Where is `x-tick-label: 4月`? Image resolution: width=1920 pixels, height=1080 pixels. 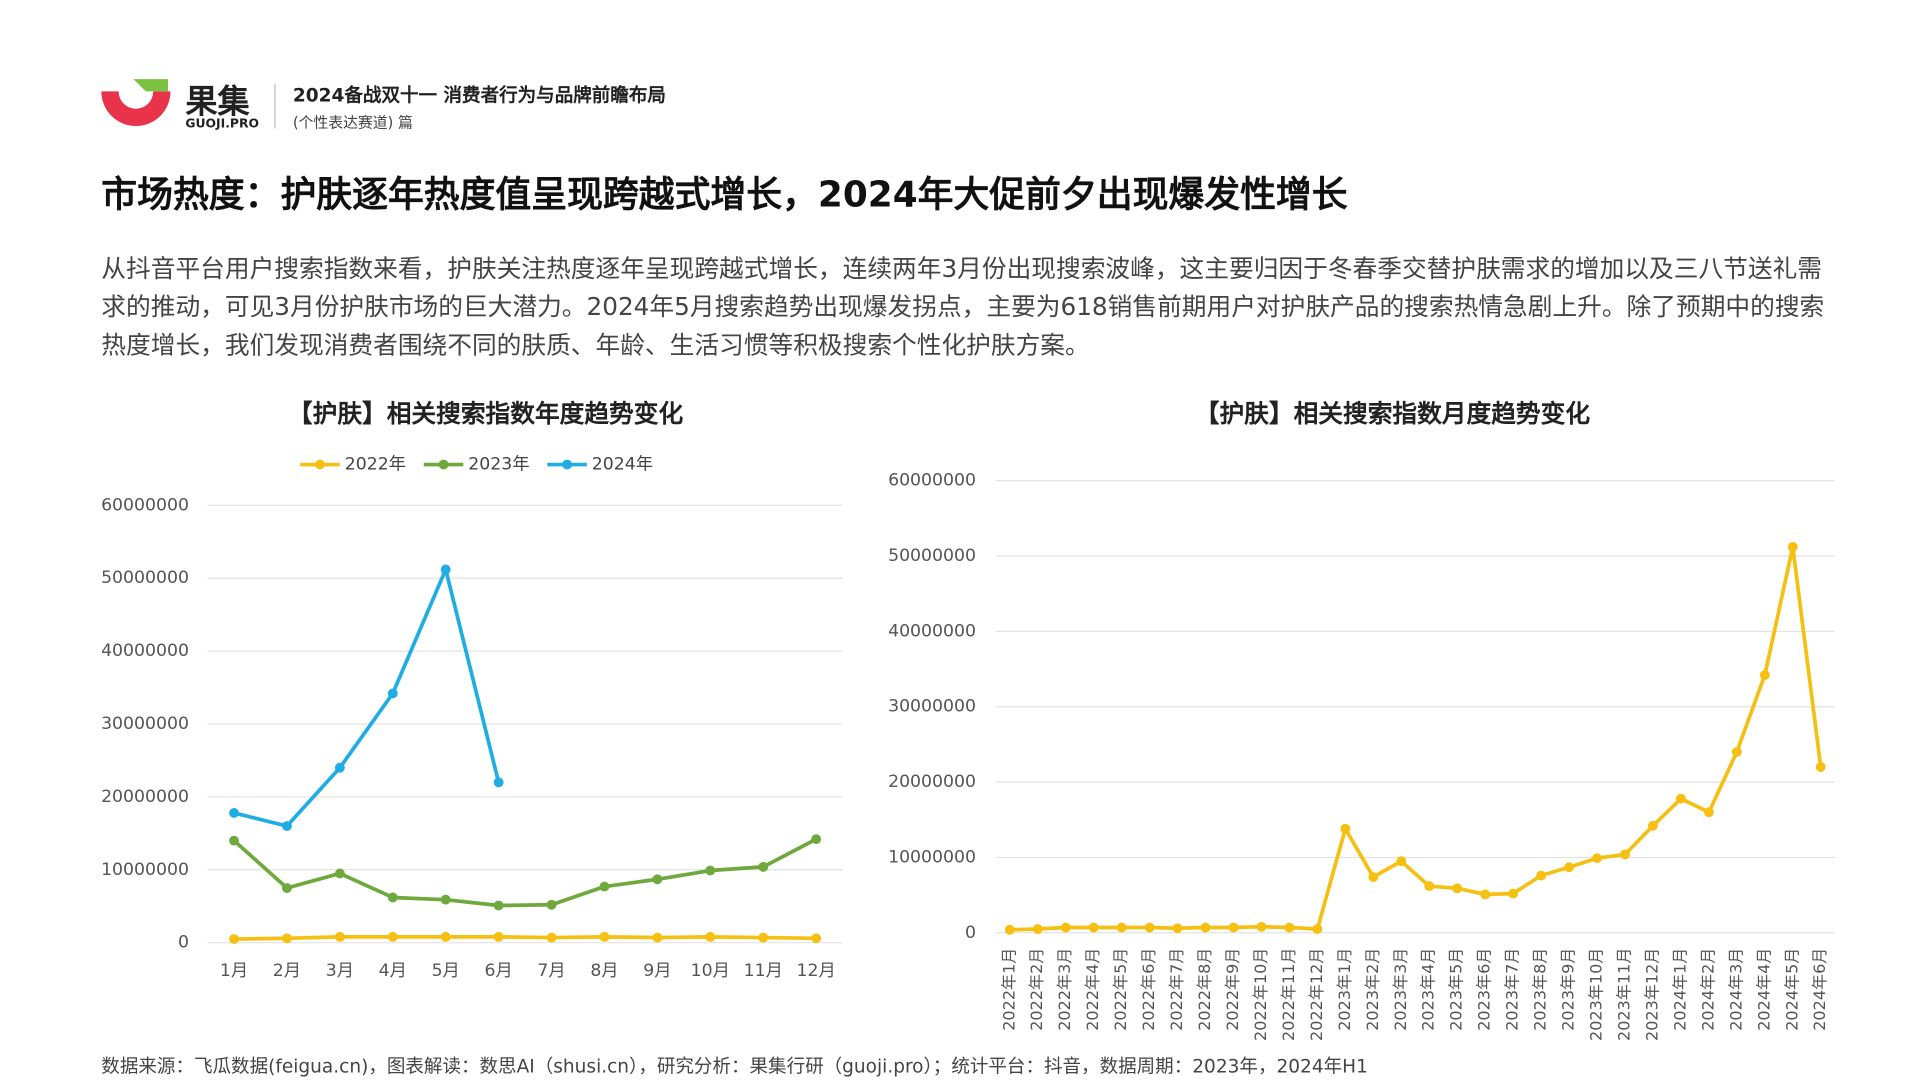 x-tick-label: 4月 is located at coordinates (393, 971).